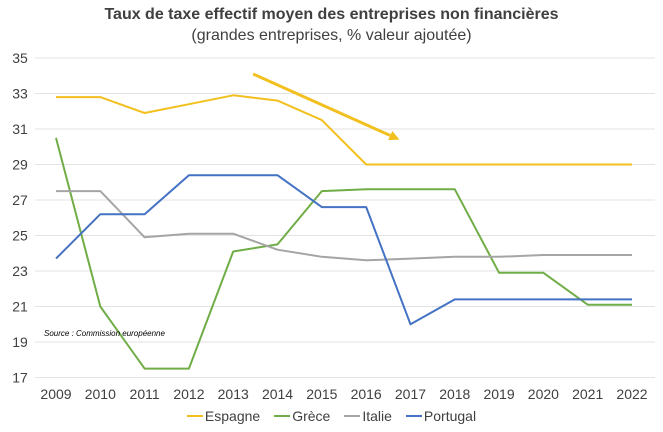 Image resolution: width=663 pixels, height=432 pixels. What do you see at coordinates (321, 394) in the screenshot?
I see `x-tick-label: 2015` at bounding box center [321, 394].